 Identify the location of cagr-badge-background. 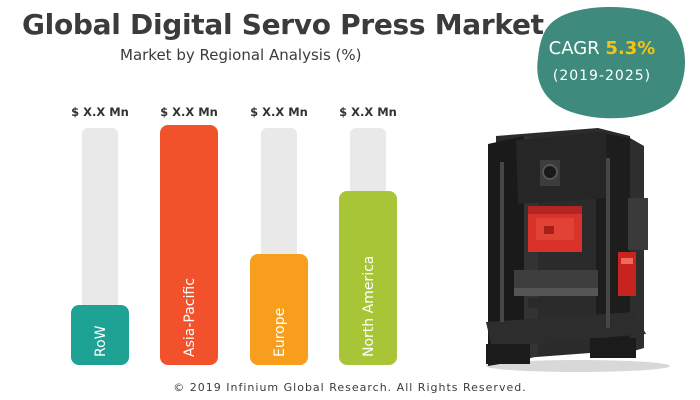
(611, 62).